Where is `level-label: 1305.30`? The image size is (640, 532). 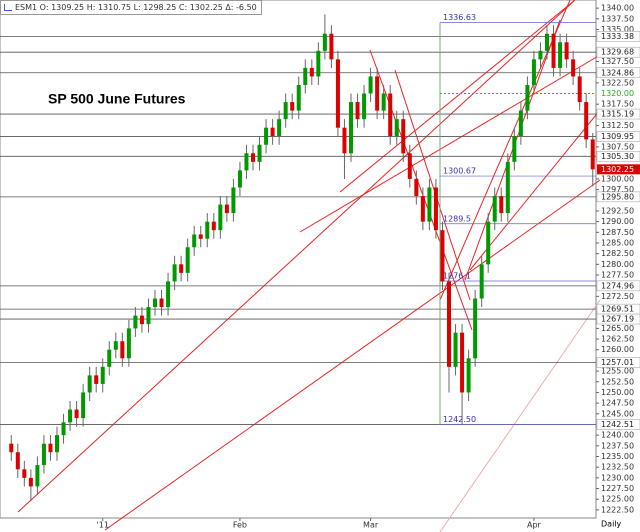 level-label: 1305.30 is located at coordinates (617, 156).